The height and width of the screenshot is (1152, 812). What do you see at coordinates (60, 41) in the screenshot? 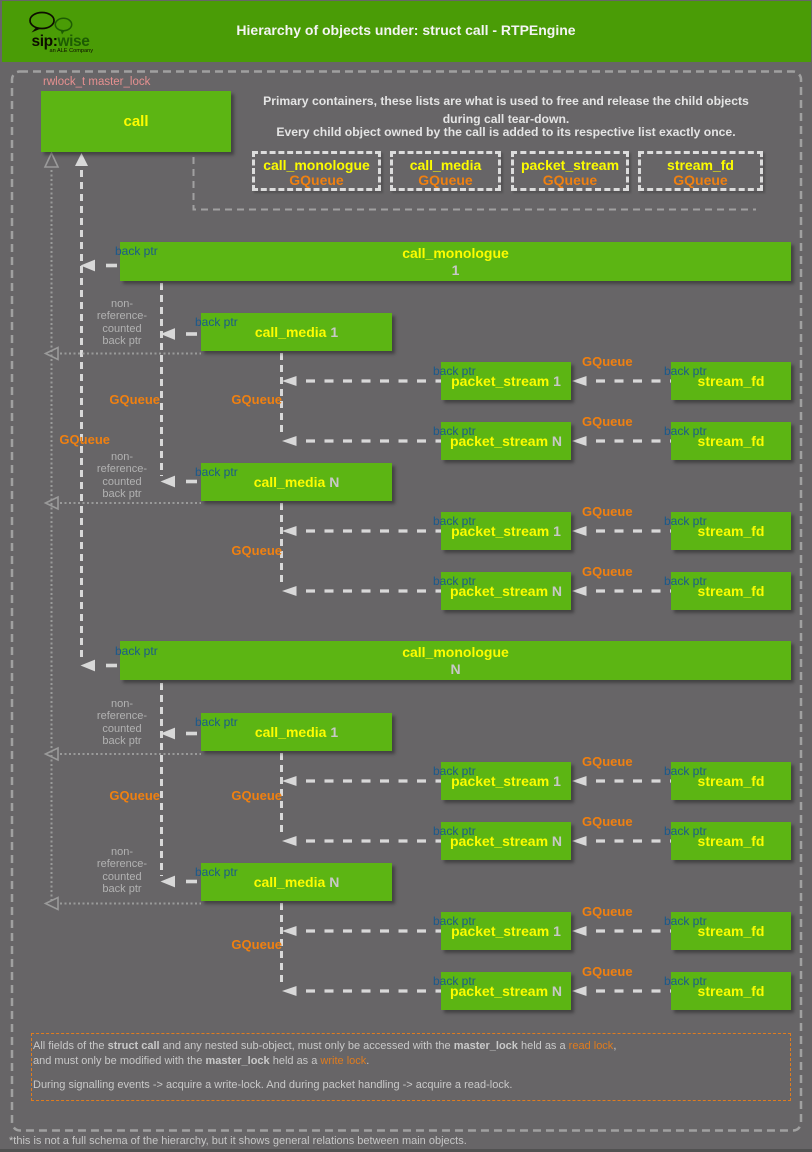
I see `svg-text: sip:wise` at bounding box center [60, 41].